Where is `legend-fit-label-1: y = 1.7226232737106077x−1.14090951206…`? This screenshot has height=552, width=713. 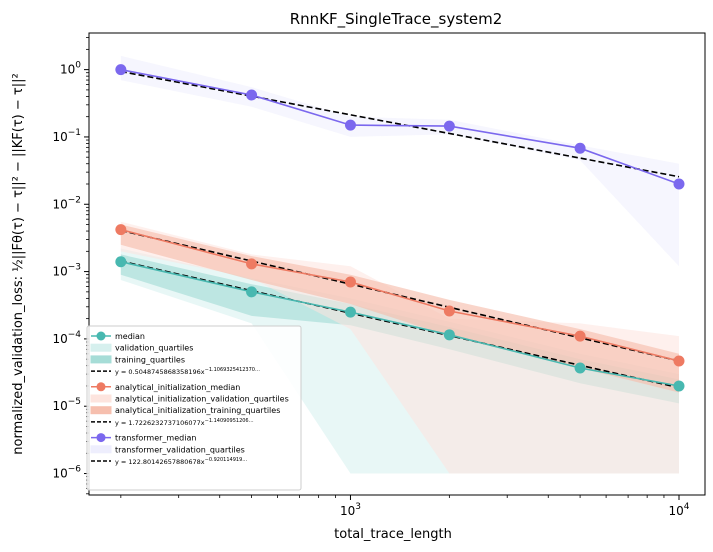 legend-fit-label-1: y = 1.7226232737106077x−1.14090951206… is located at coordinates (184, 422).